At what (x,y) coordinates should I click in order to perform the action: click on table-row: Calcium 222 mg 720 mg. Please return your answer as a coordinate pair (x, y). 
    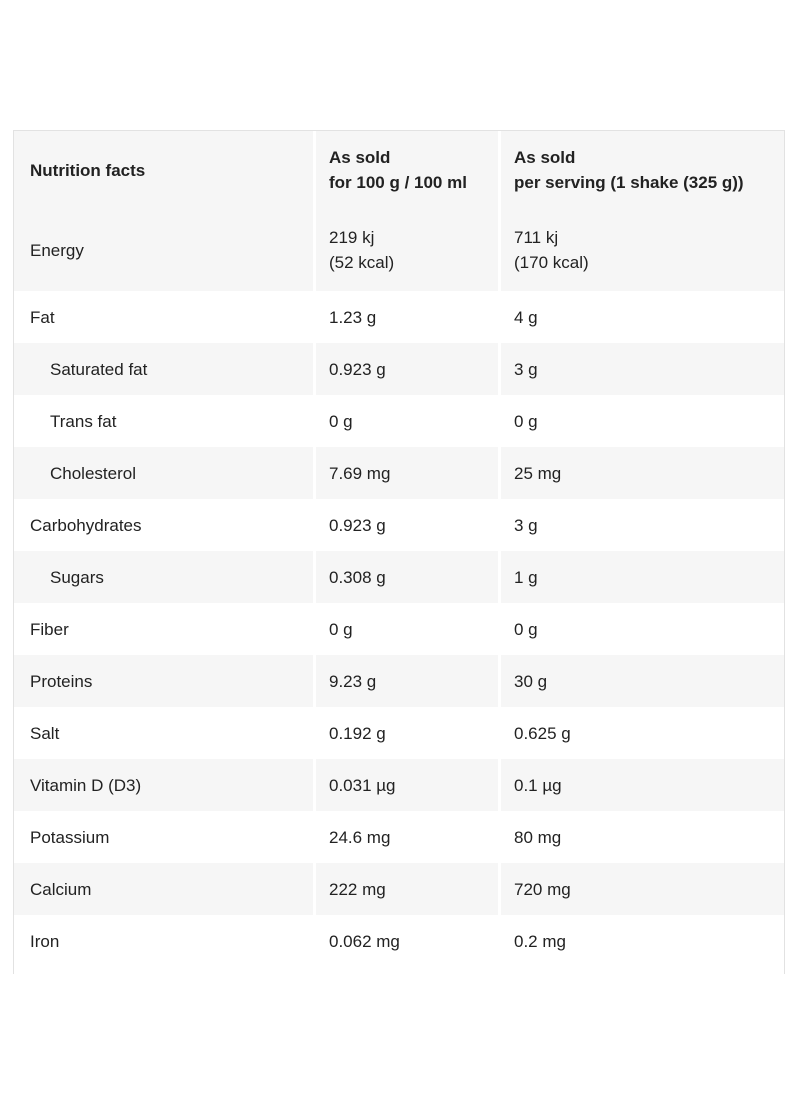
    Looking at the image, I should click on (399, 889).